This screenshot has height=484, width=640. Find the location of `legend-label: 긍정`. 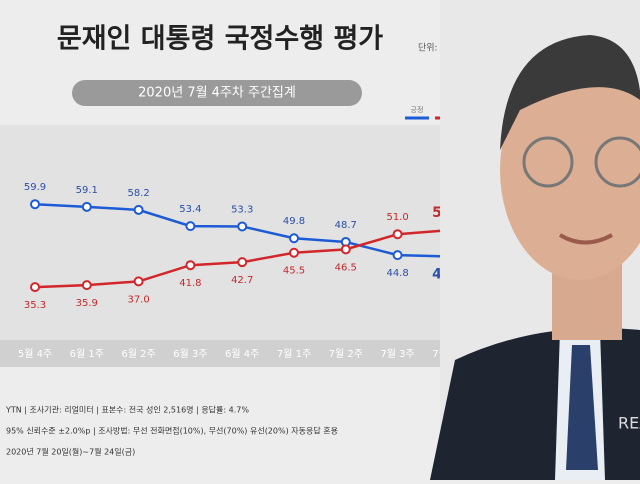

legend-label: 긍정 is located at coordinates (417, 109).